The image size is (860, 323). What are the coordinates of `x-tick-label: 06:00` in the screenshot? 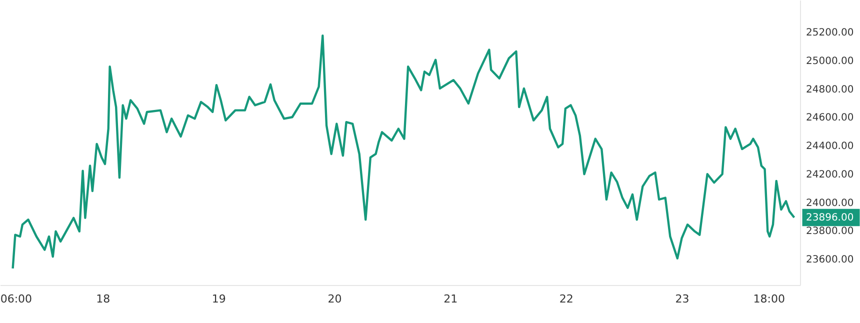 It's located at (16, 299).